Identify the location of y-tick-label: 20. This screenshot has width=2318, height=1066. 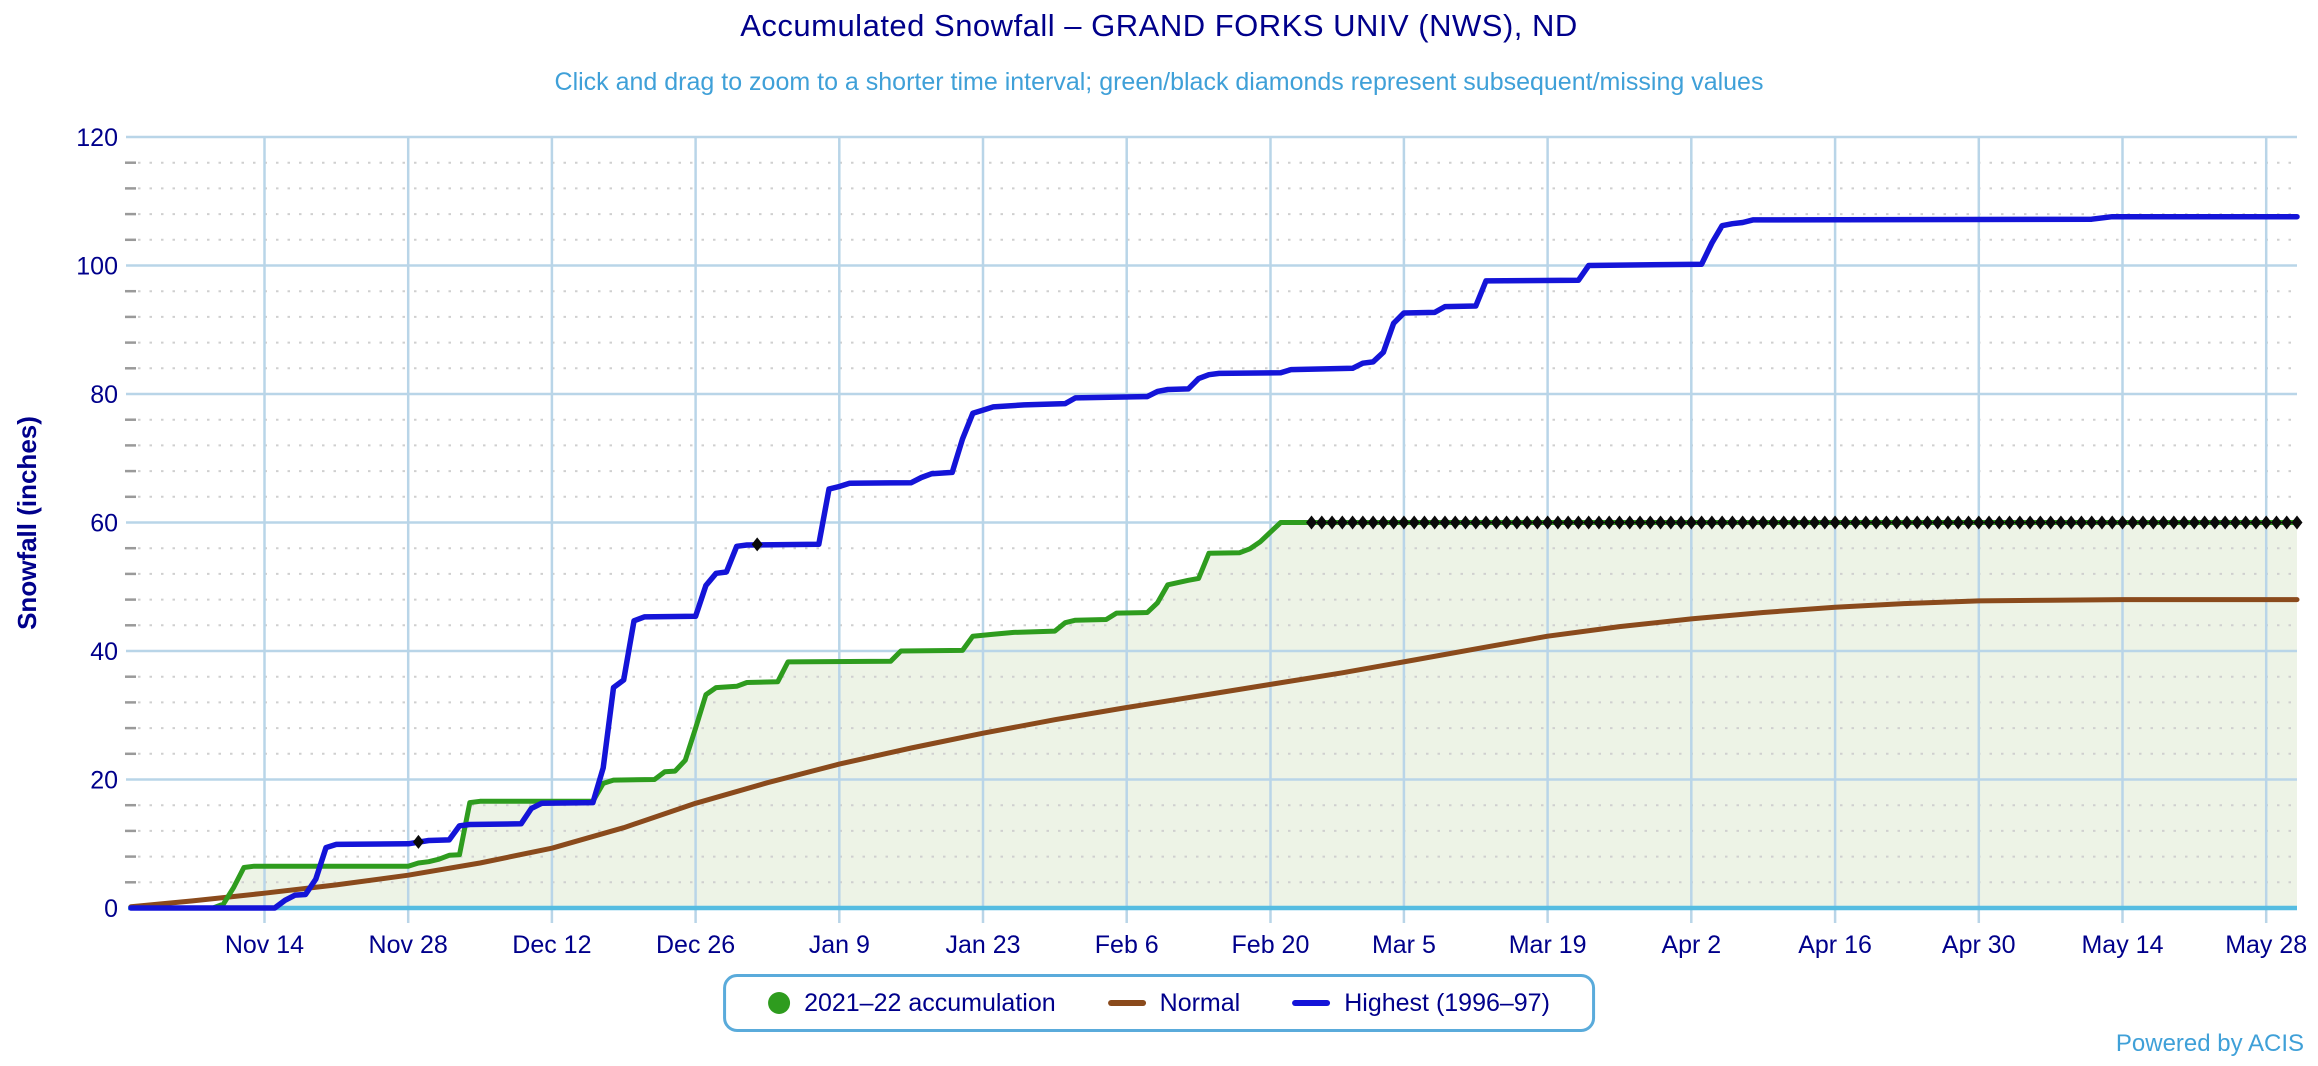
(104, 781).